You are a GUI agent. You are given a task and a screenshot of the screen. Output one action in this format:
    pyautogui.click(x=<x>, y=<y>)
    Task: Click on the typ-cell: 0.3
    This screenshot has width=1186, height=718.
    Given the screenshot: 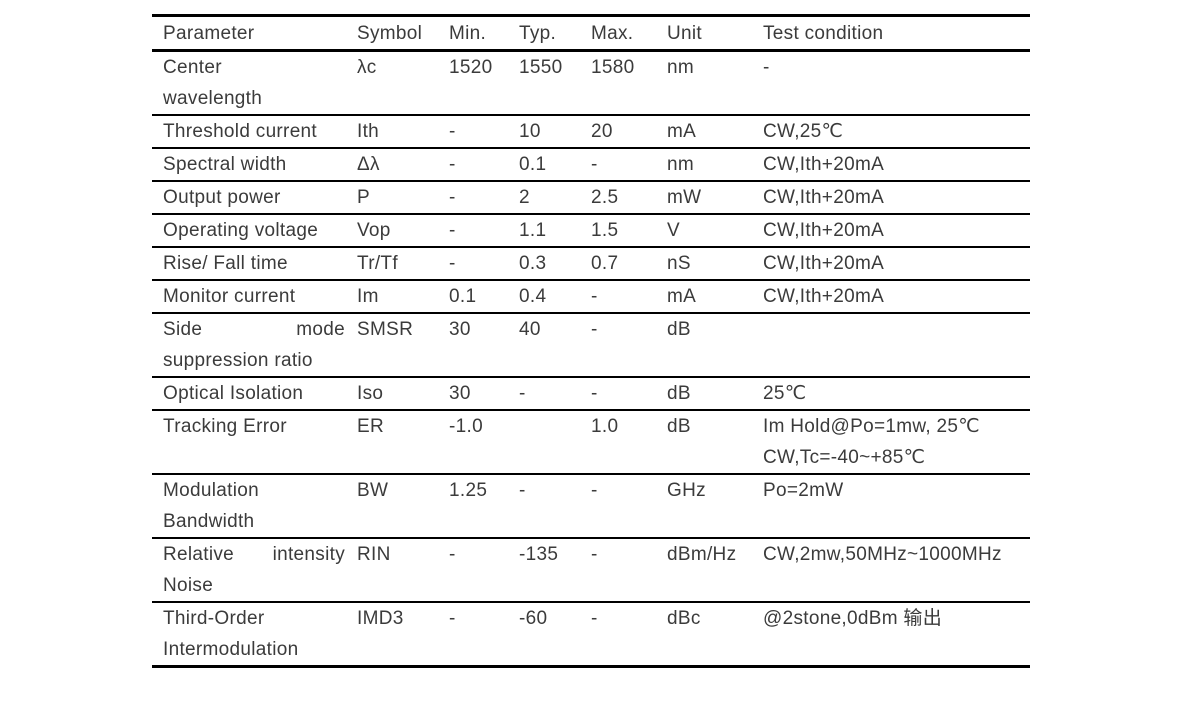 What is the action you would take?
    pyautogui.click(x=555, y=264)
    